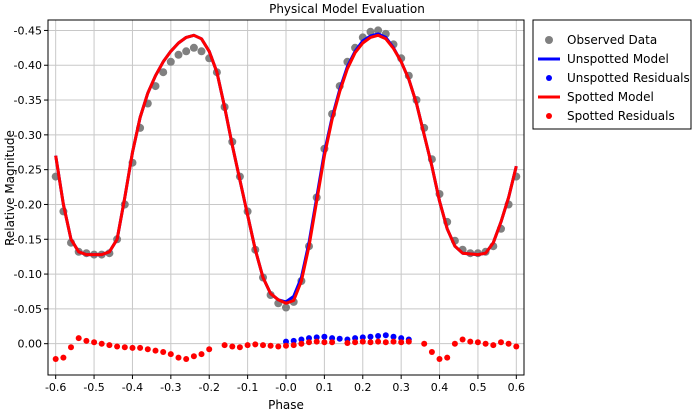 The height and width of the screenshot is (415, 696). Describe the element at coordinates (28, 274) in the screenshot. I see `y-tick-label: -0.10` at that location.